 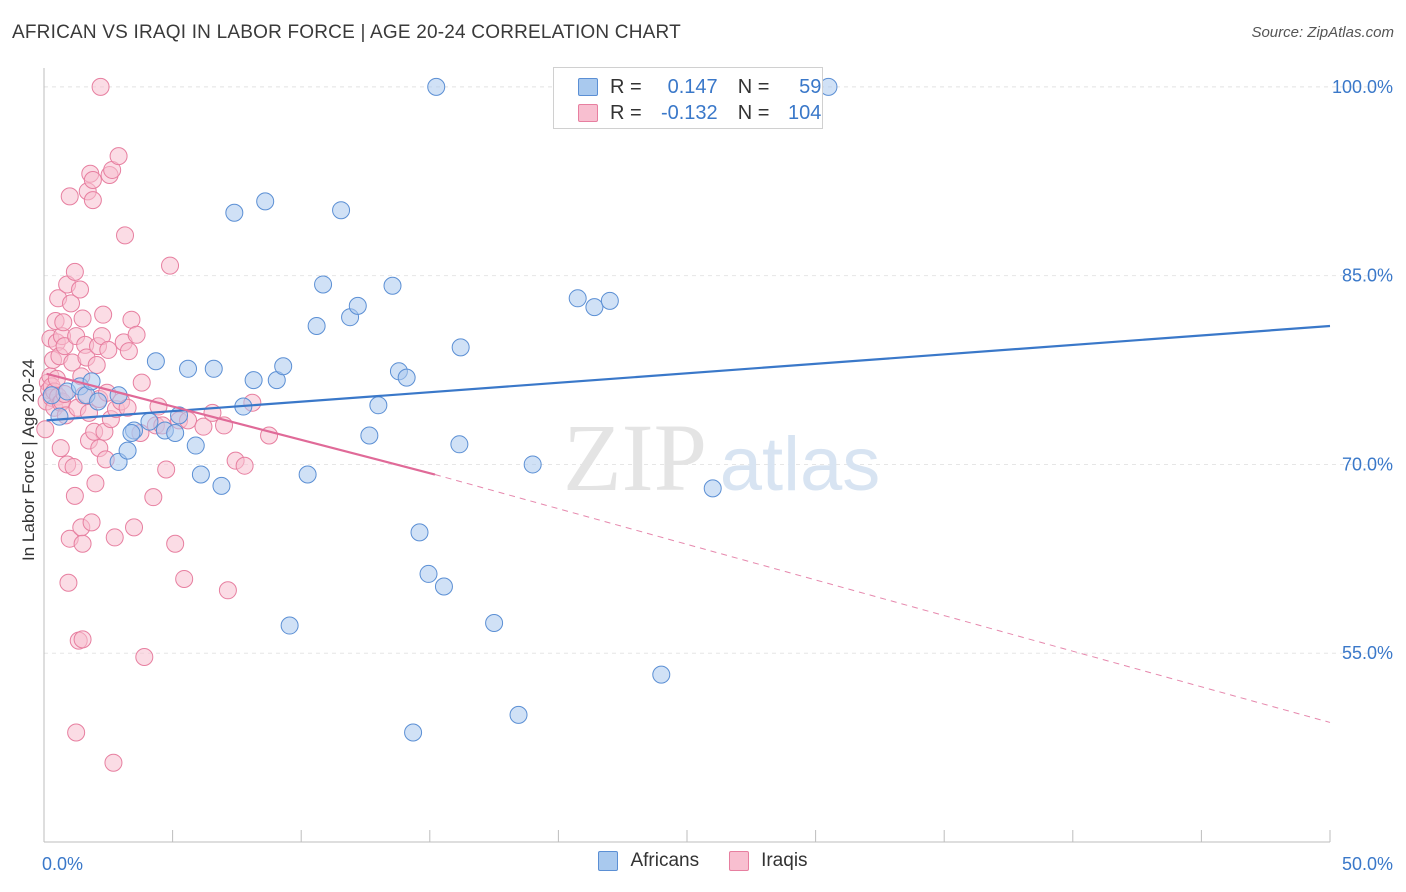 I want to click on y-tick-label: 85.0%, so click(x=1367, y=276).